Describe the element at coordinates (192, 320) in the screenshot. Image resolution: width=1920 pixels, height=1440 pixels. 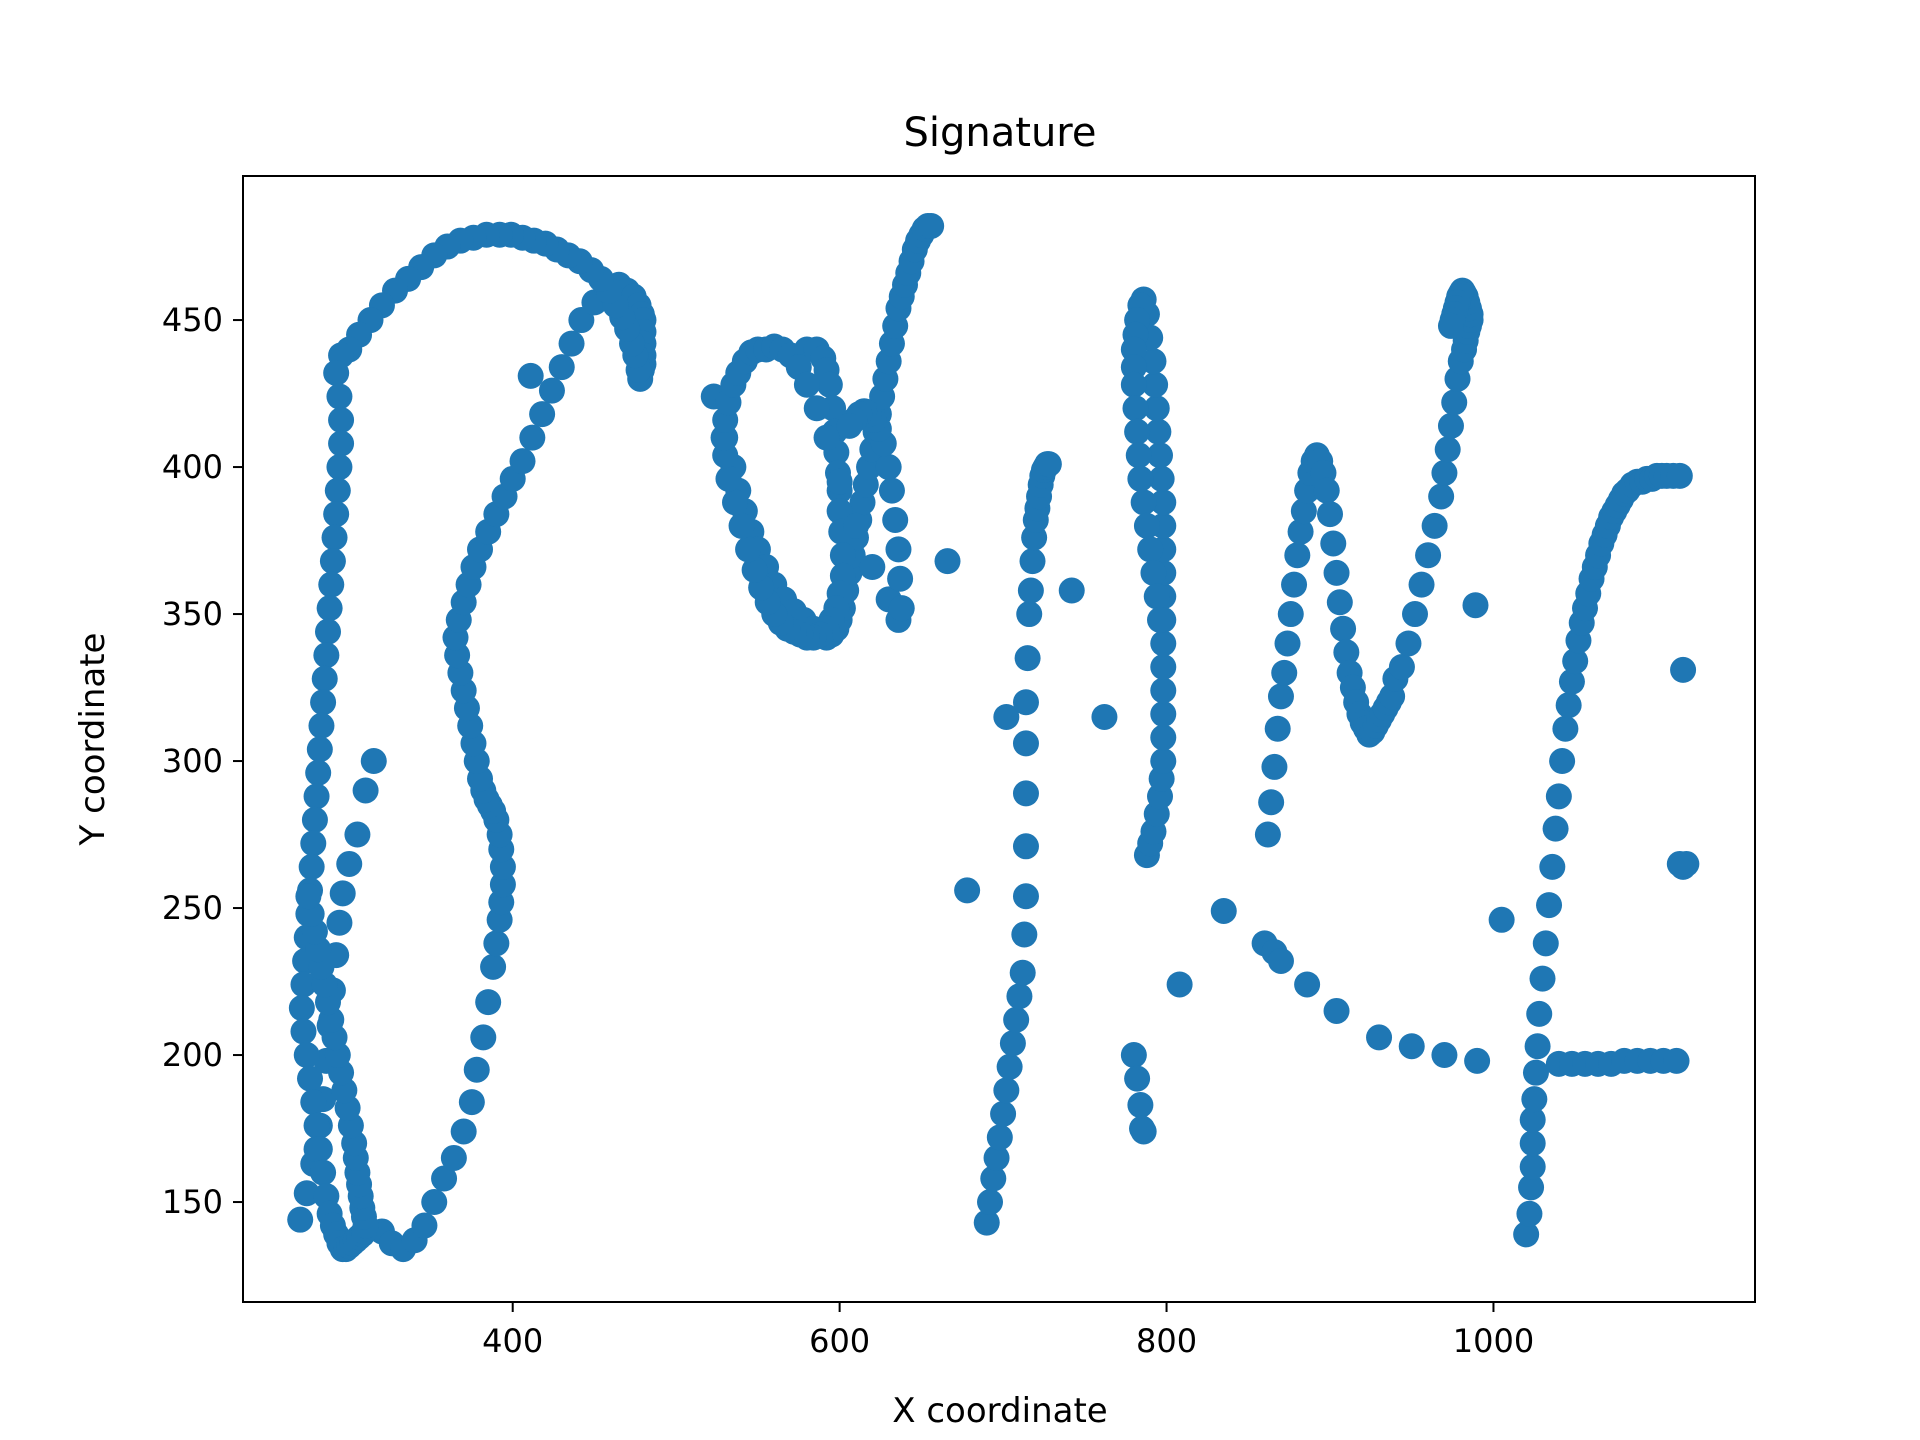
I see `y-tick-label: 450` at that location.